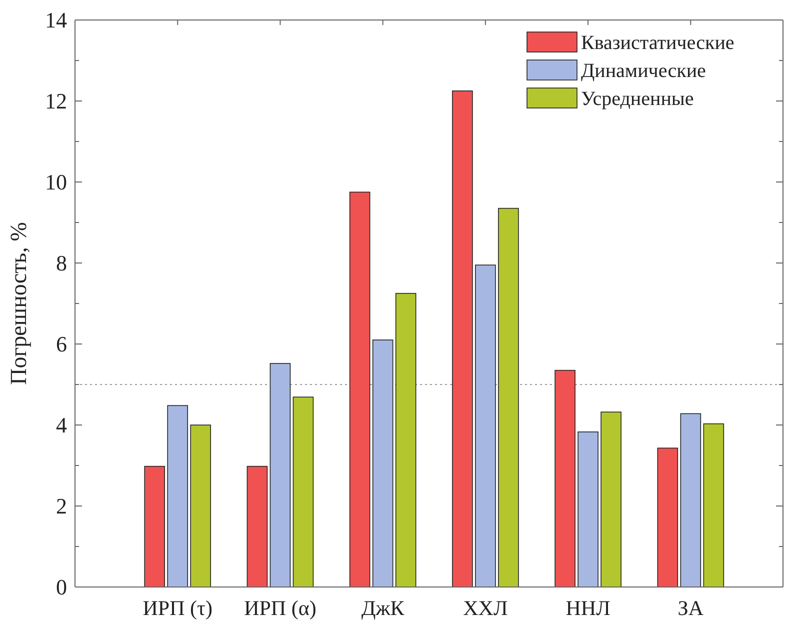 The width and height of the screenshot is (787, 624). I want to click on y-tick-label: 10, so click(56, 182).